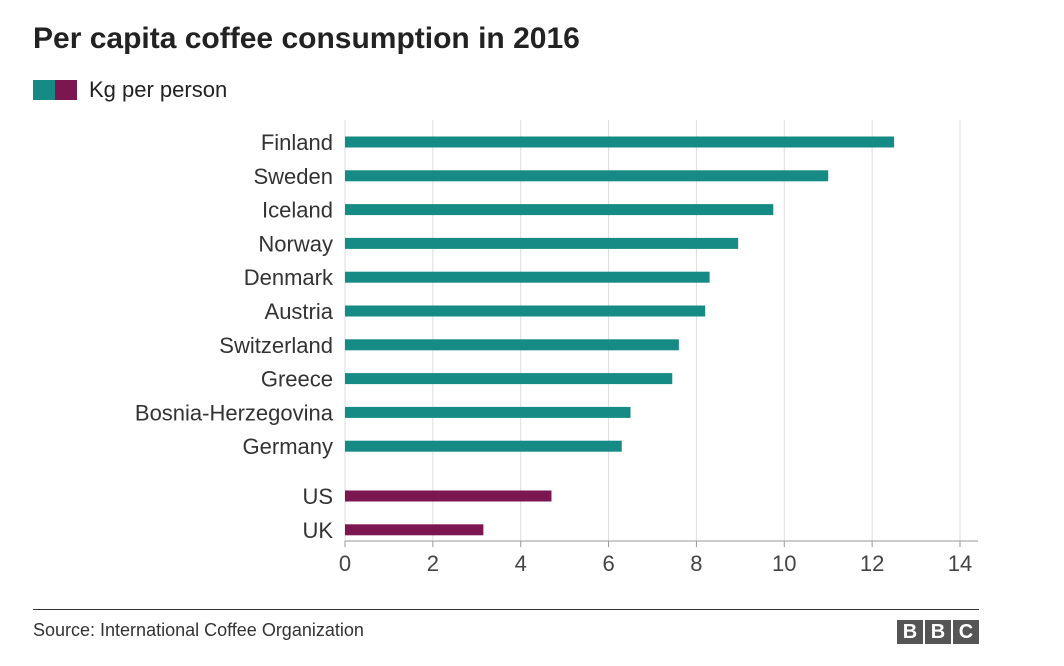  Describe the element at coordinates (433, 563) in the screenshot. I see `x-tick-label: 2` at that location.